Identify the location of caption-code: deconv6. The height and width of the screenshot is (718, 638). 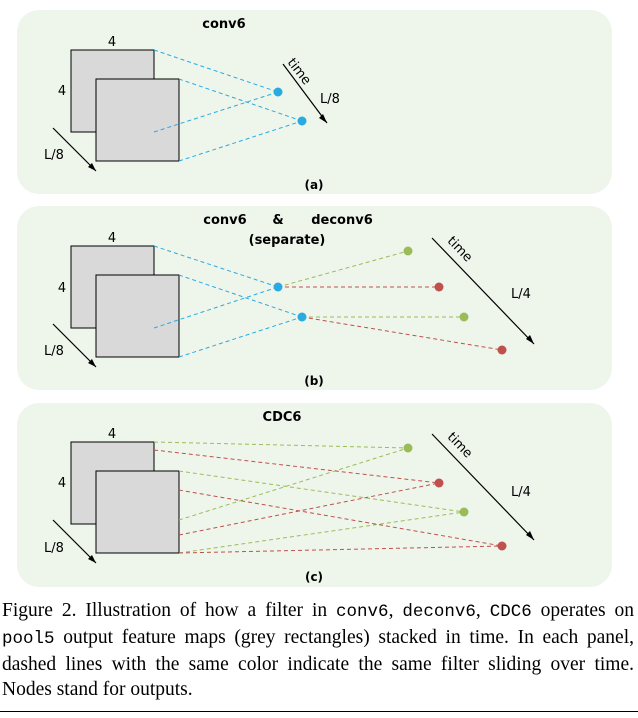
(439, 612).